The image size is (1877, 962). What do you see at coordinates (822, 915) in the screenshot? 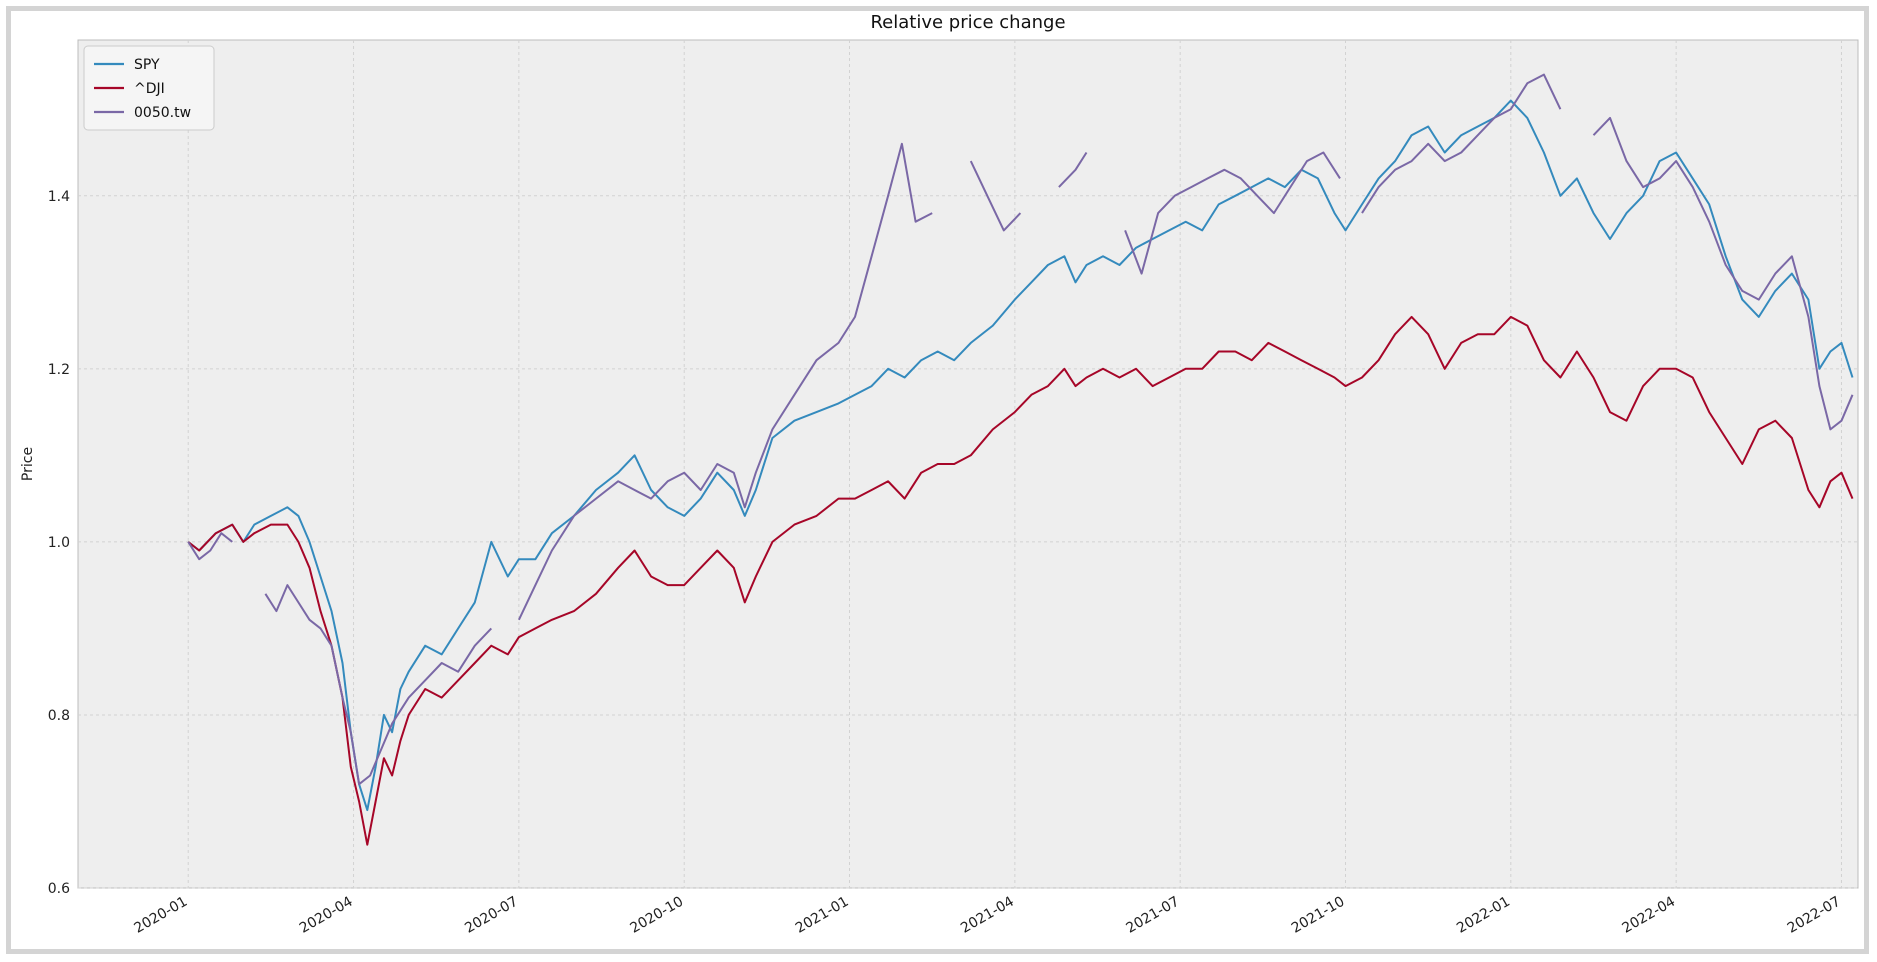
I see `x-tick-label: 2021-01` at bounding box center [822, 915].